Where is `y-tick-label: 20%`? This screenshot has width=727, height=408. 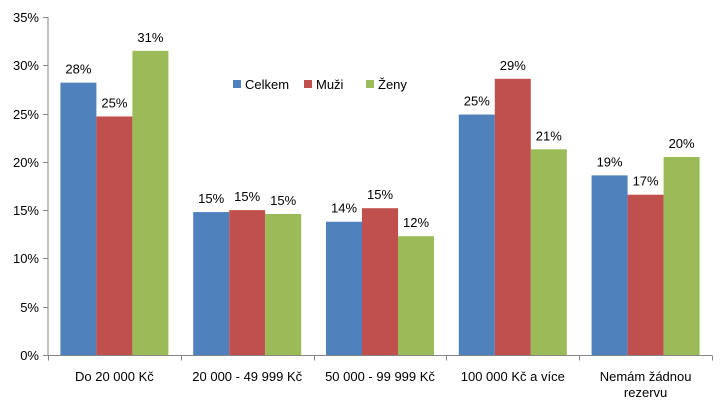 y-tick-label: 20% is located at coordinates (26, 162).